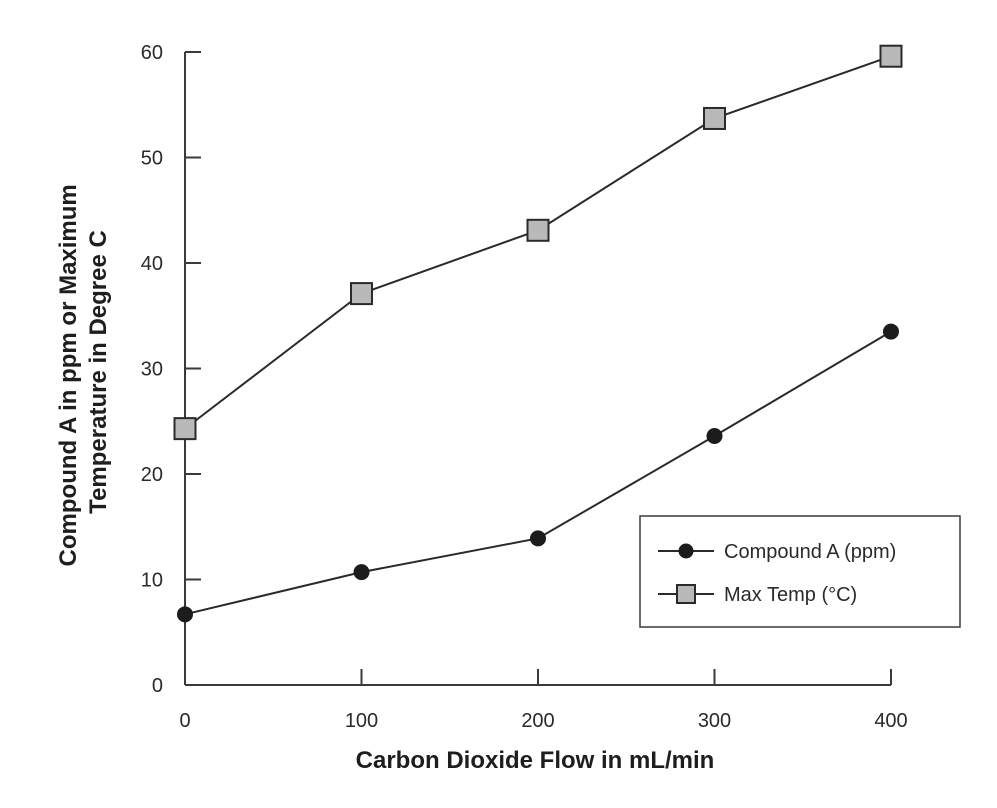 This screenshot has height=808, width=997. Describe the element at coordinates (810, 552) in the screenshot. I see `legend-label-compound-a: Compound A (ppm)` at that location.